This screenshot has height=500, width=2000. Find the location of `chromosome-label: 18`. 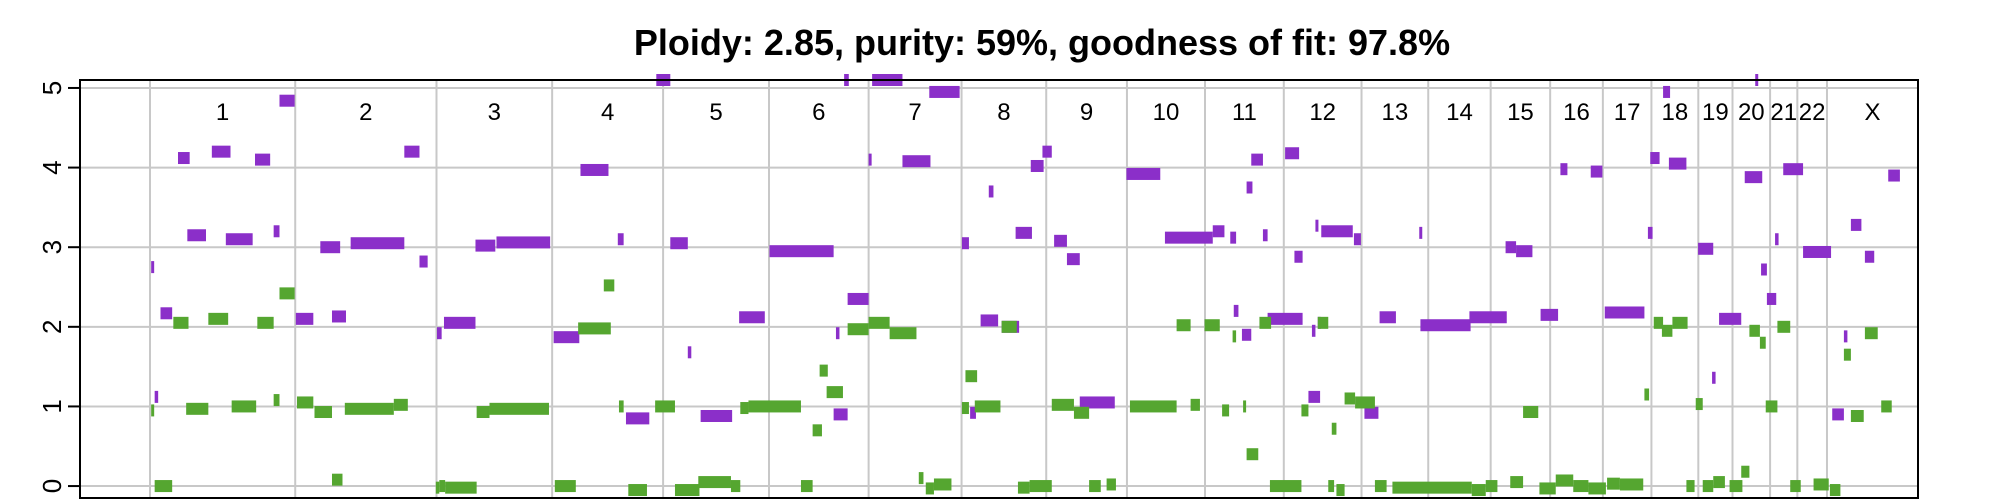

chromosome-label: 18 is located at coordinates (1675, 112).